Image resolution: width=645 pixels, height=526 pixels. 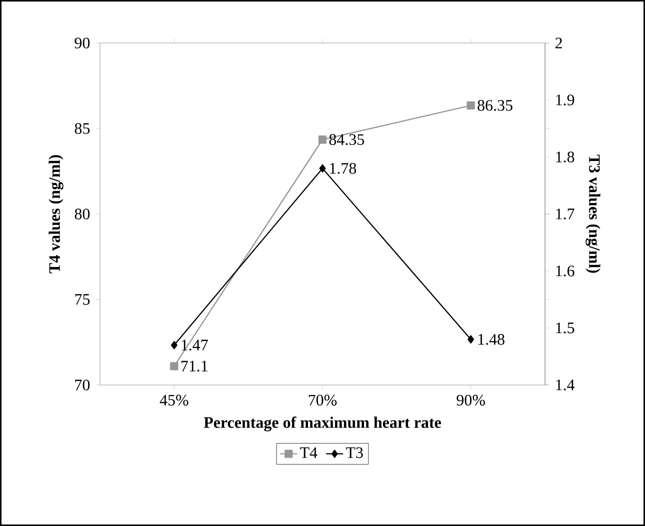 I want to click on y-tick-label: 85, so click(x=82, y=128).